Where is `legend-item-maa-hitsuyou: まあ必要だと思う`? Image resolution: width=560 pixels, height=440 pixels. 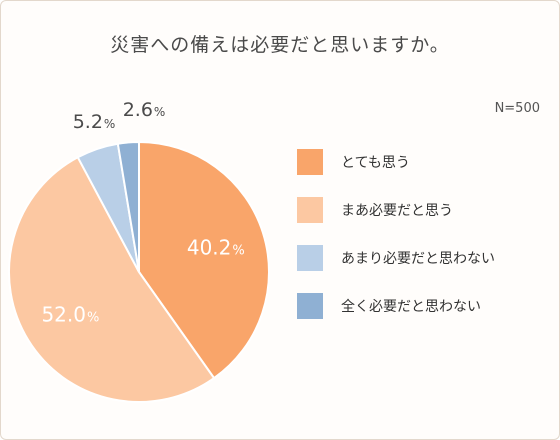 legend-item-maa-hitsuyou: まあ必要だと思う is located at coordinates (396, 210).